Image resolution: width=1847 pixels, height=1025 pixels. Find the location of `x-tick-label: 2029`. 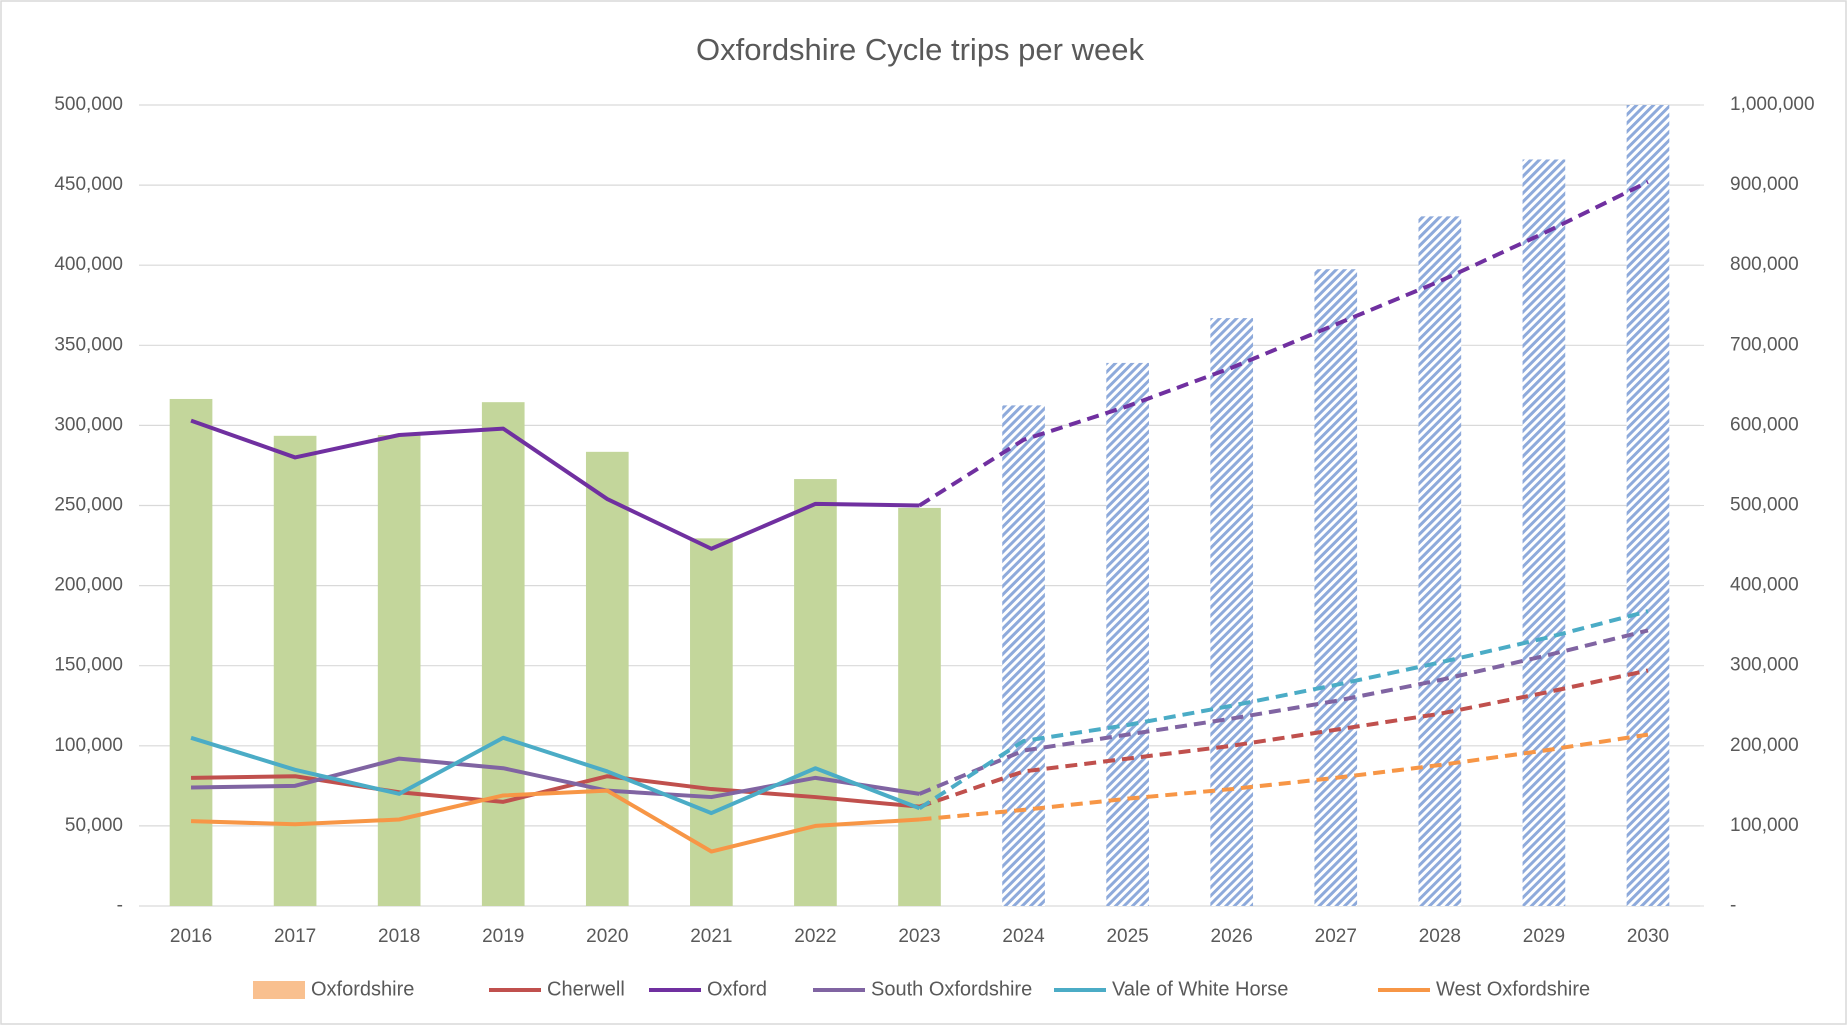

x-tick-label: 2029 is located at coordinates (1544, 936).